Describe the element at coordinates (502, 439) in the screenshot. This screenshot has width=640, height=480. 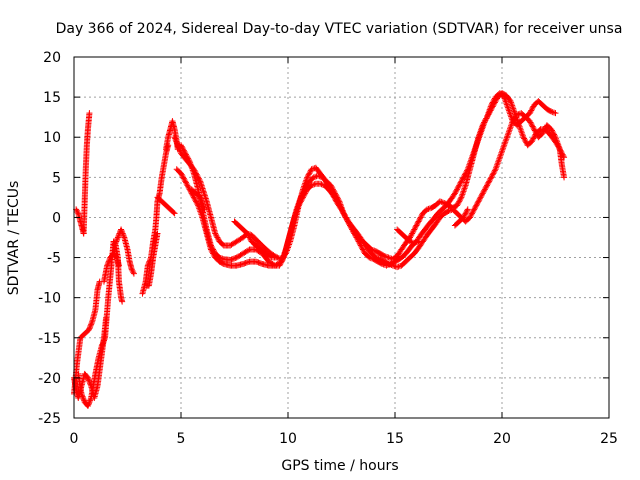
I see `x-tick-label: 20` at that location.